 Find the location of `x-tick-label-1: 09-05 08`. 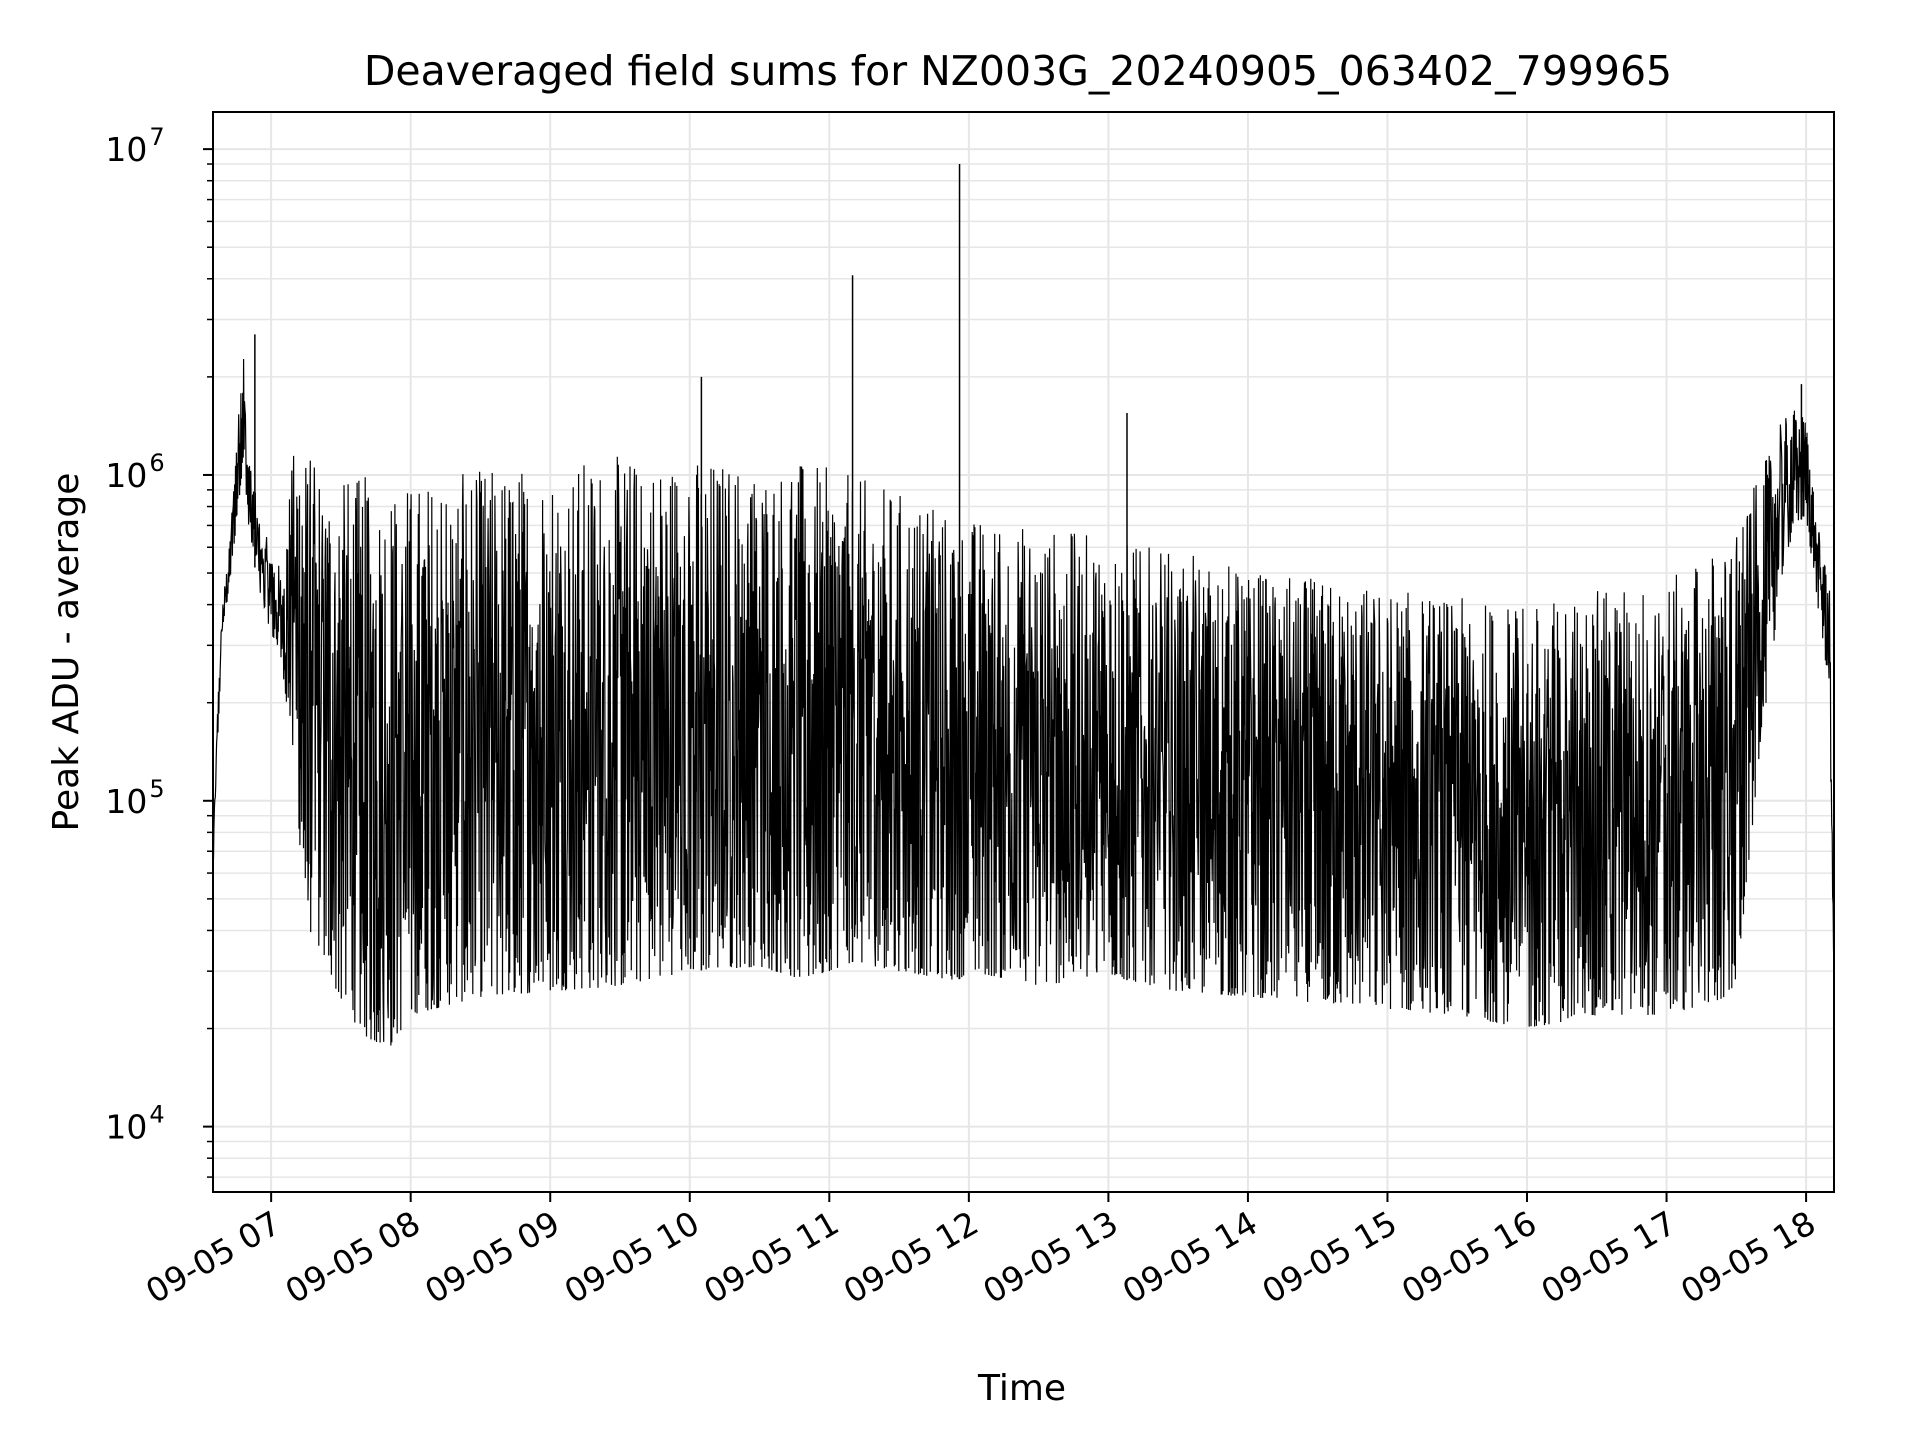

x-tick-label-1: 09-05 08 is located at coordinates (353, 1257).